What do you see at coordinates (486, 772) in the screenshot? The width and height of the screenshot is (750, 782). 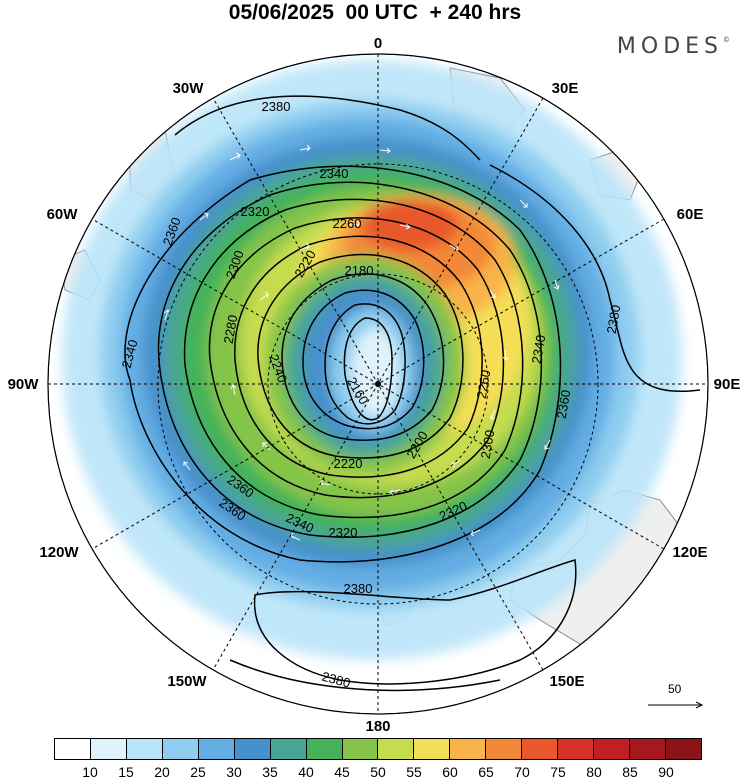 I see `colorbar-tick-label: 65` at bounding box center [486, 772].